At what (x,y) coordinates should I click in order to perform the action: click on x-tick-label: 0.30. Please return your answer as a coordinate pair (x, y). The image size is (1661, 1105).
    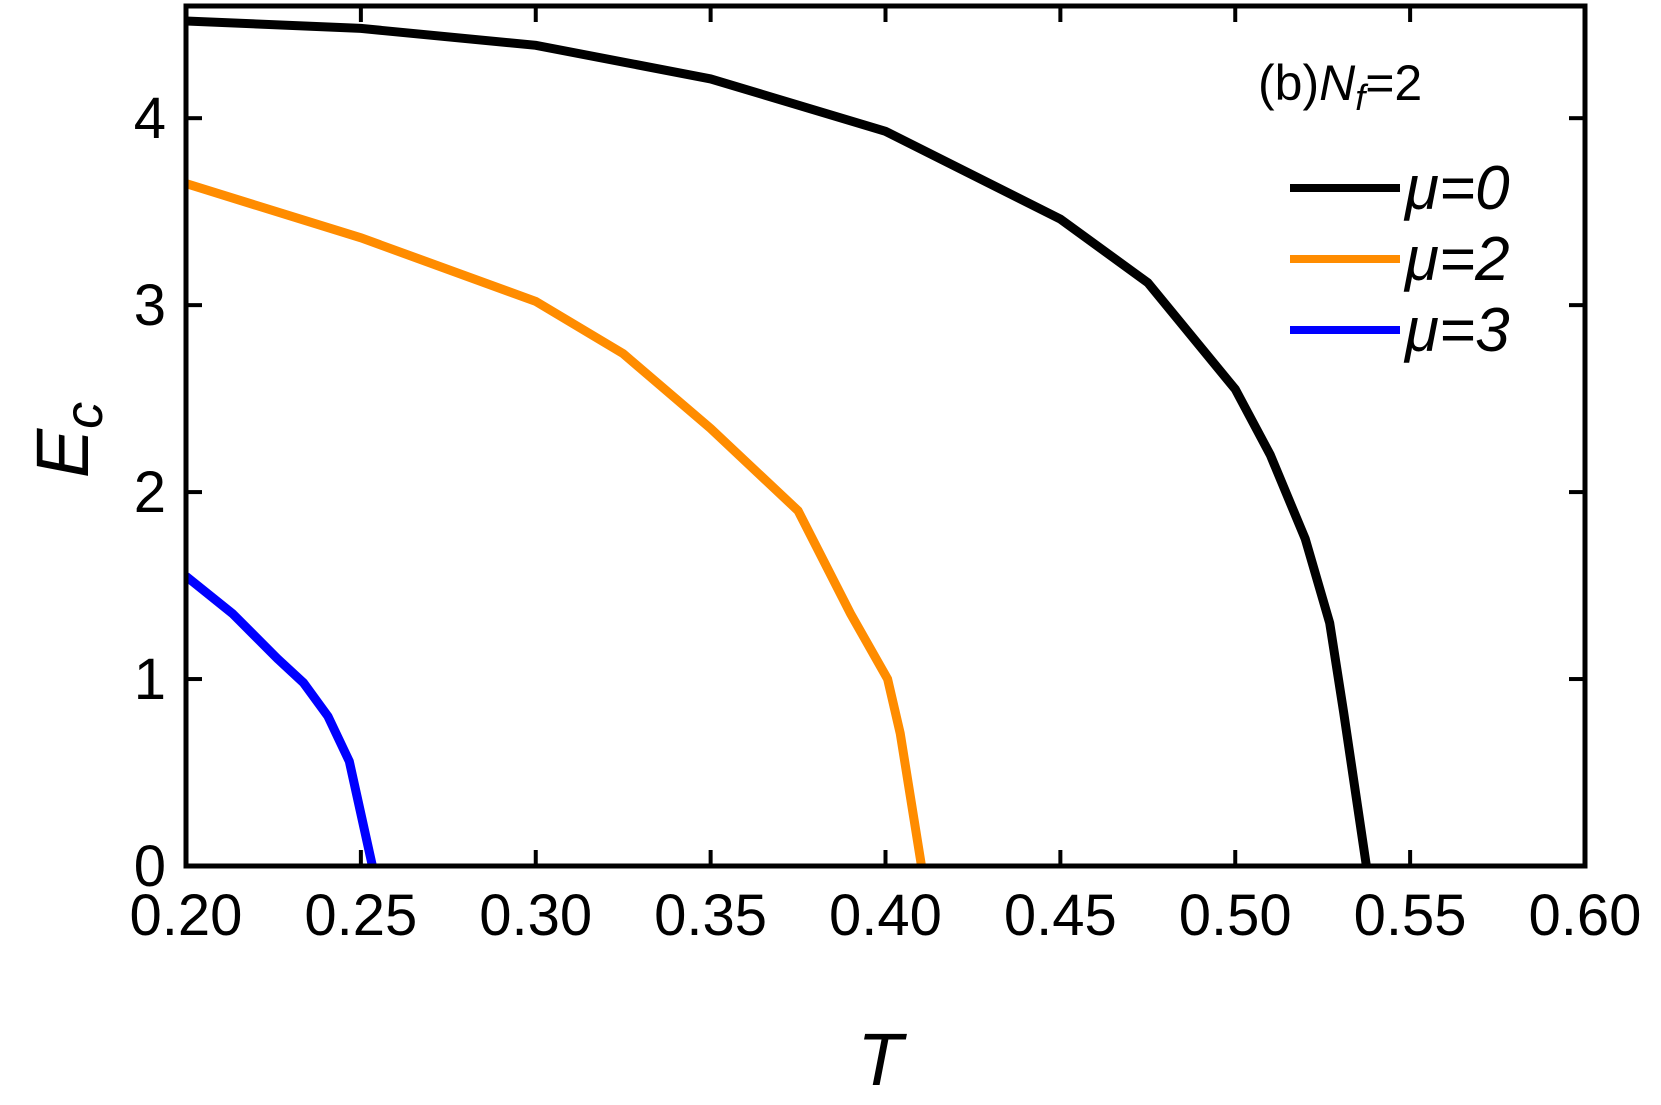
    Looking at the image, I should click on (535, 915).